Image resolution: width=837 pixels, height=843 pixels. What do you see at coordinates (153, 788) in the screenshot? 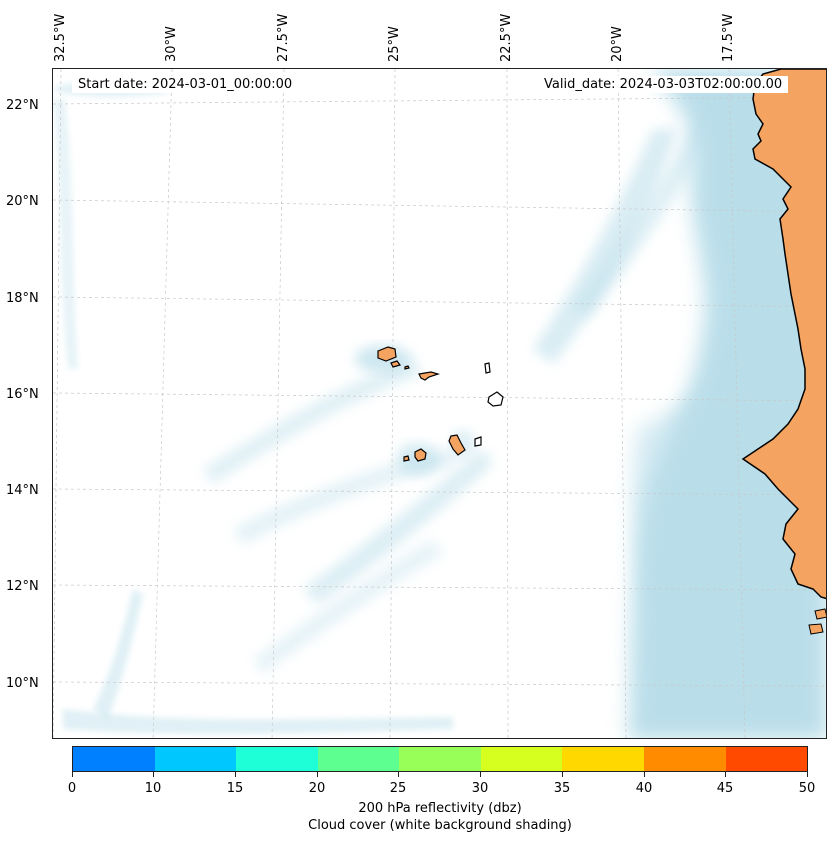
I see `colorbar-tick-label: 10` at bounding box center [153, 788].